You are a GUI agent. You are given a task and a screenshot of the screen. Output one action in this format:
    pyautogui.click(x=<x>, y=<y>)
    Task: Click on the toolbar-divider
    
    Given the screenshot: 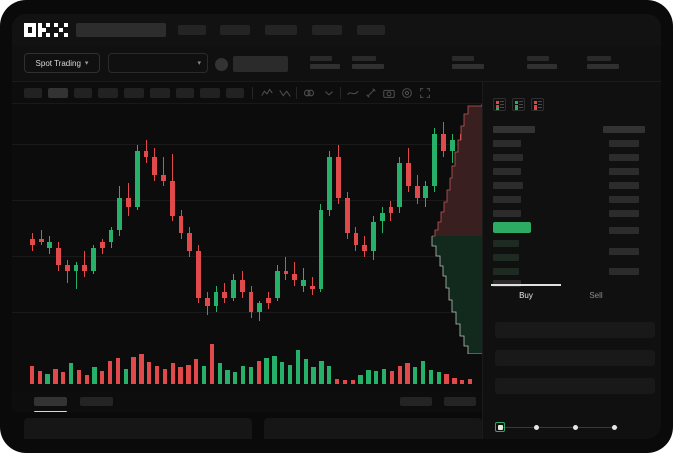 What is the action you would take?
    pyautogui.click(x=340, y=93)
    